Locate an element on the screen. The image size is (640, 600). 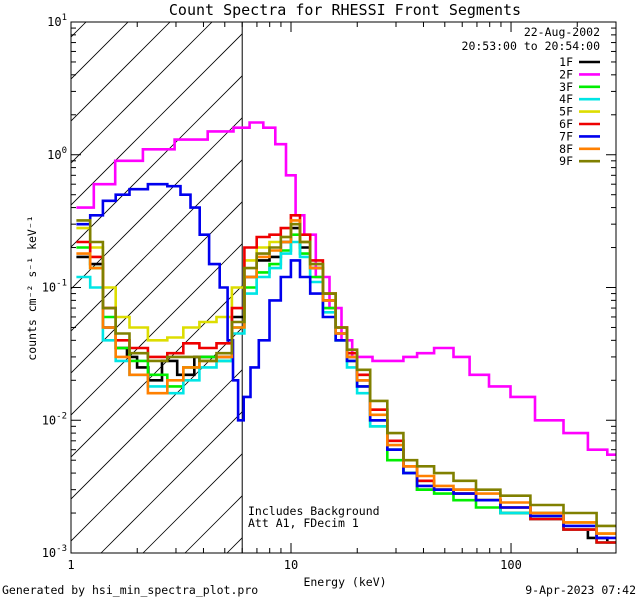
legend-label-1f: 1F is located at coordinates (566, 62).